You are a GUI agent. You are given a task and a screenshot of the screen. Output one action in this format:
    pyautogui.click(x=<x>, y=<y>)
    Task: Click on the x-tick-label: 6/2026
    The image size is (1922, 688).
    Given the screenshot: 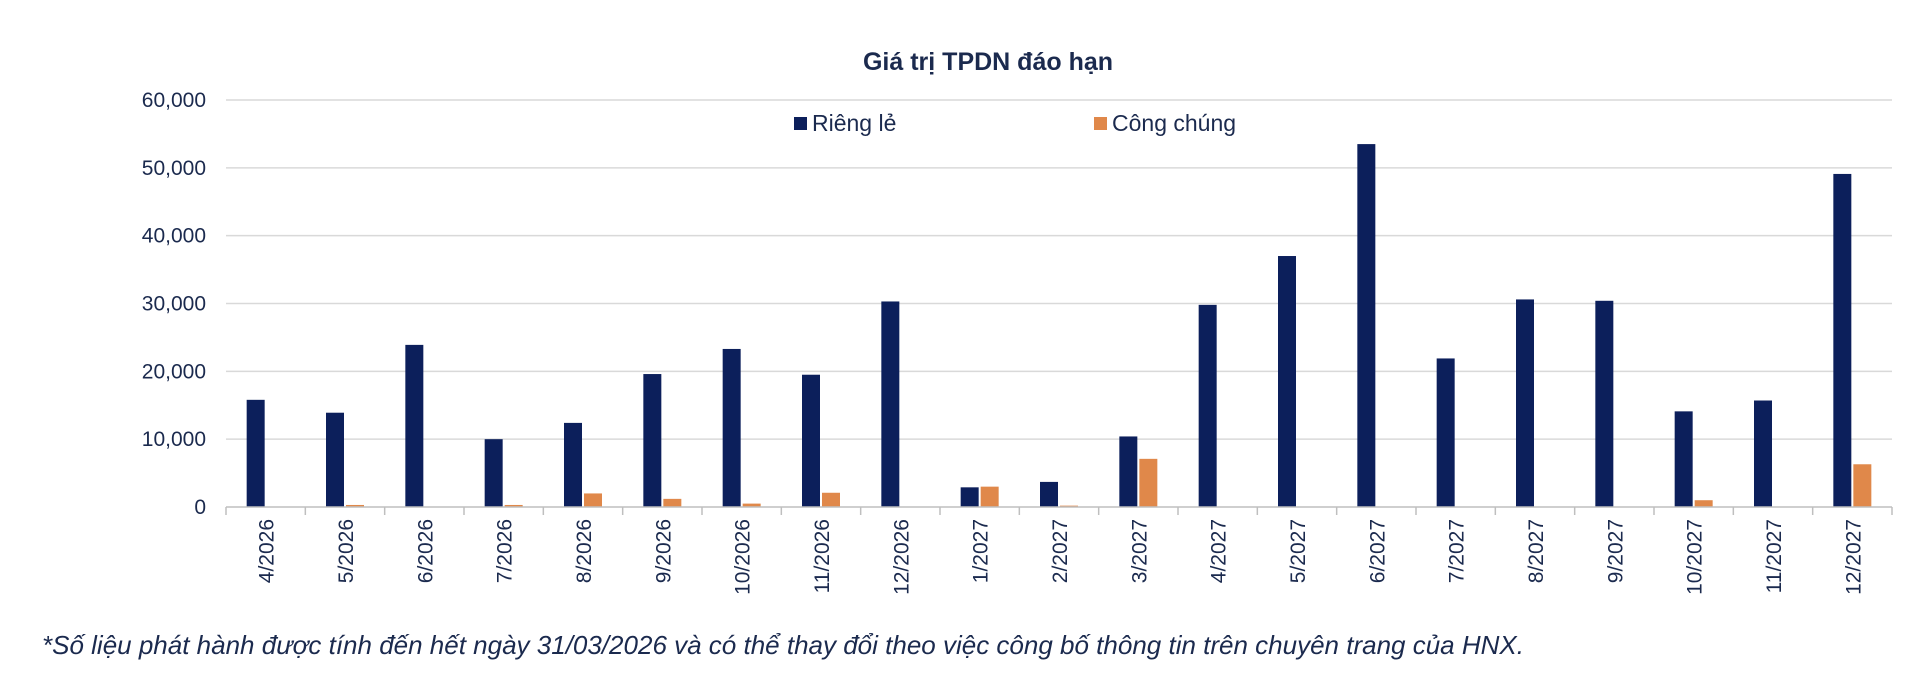 What is the action you would take?
    pyautogui.click(x=425, y=551)
    